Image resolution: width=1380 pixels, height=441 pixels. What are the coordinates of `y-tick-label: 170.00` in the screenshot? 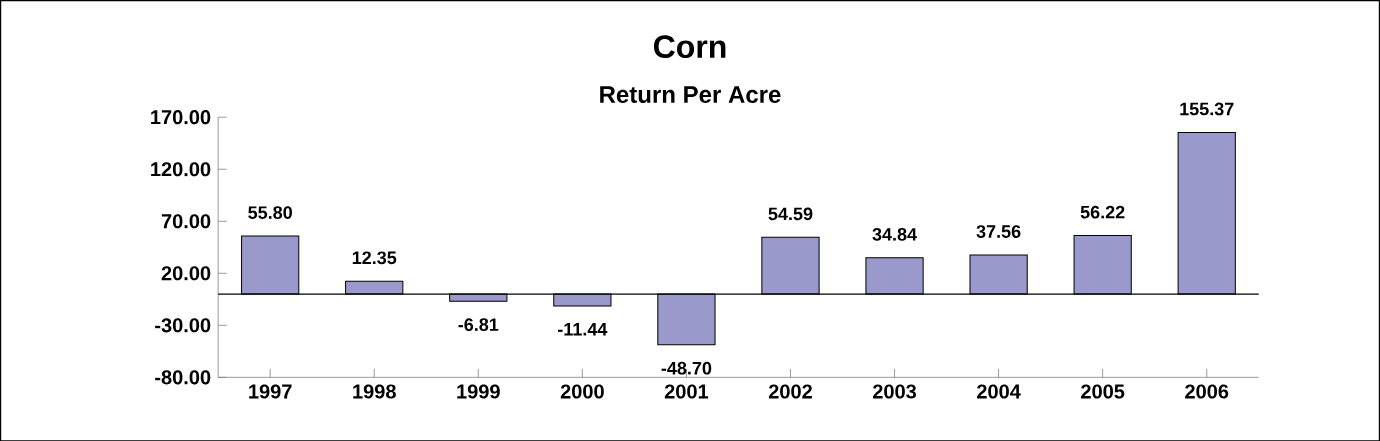 It's located at (181, 117).